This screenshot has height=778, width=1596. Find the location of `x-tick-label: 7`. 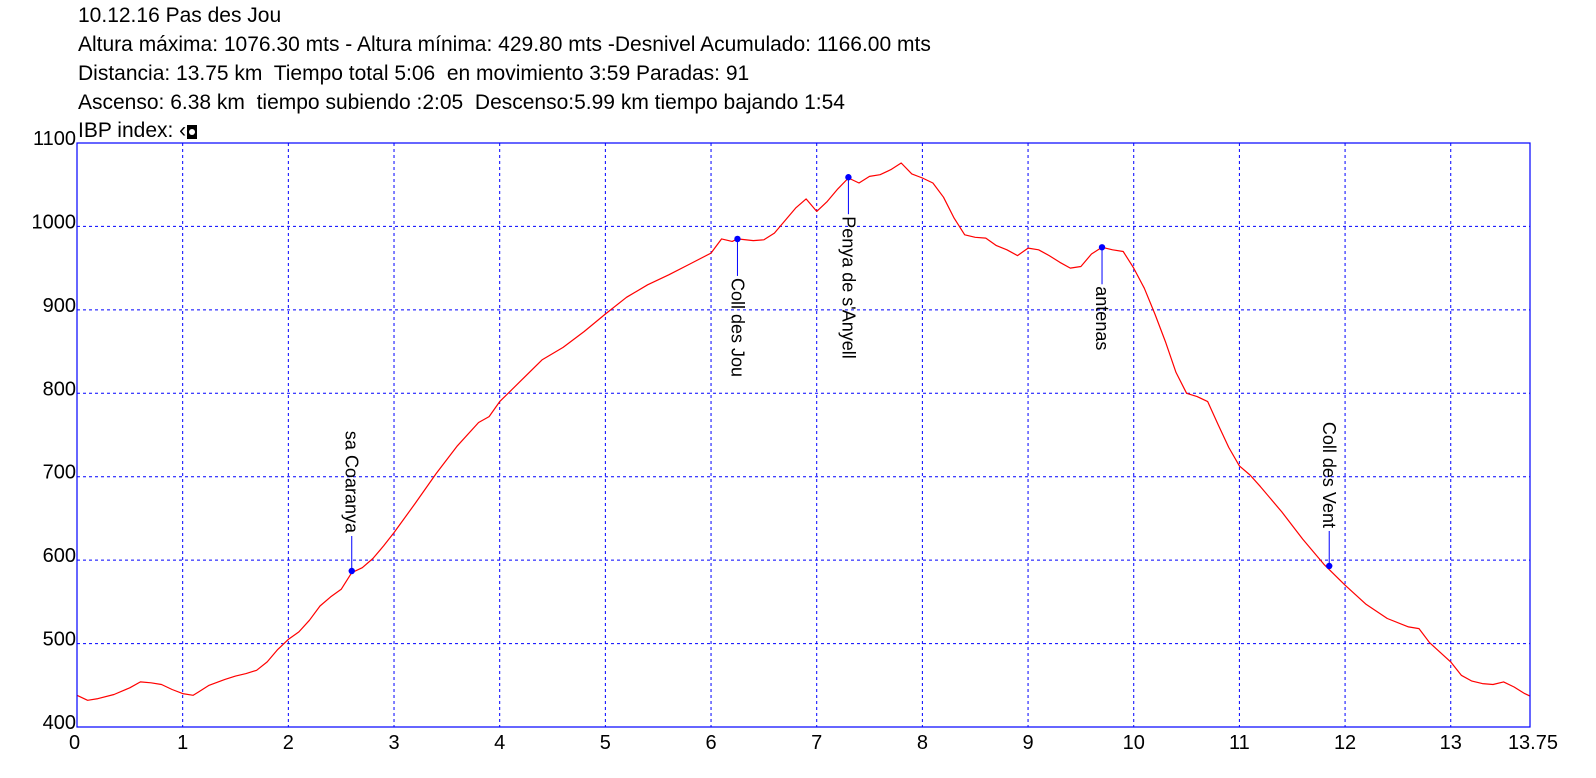

x-tick-label: 7 is located at coordinates (816, 743).